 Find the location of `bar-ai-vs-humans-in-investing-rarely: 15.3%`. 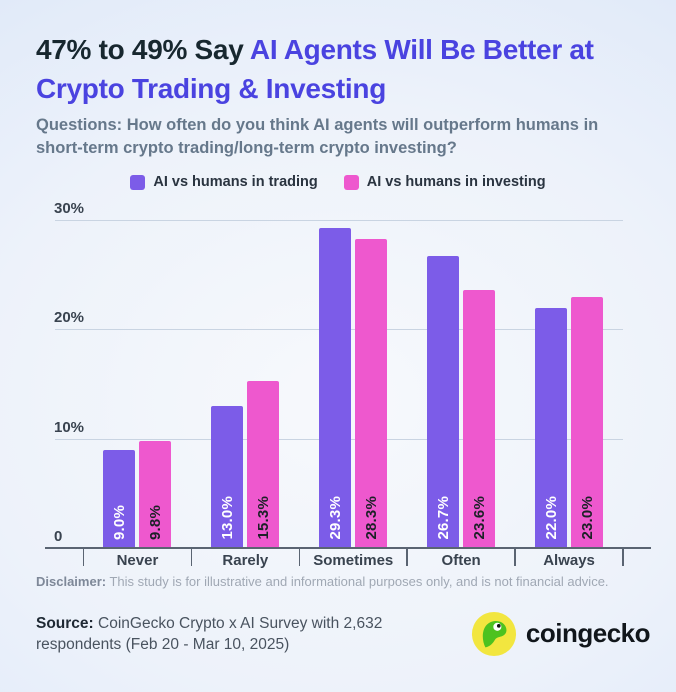

bar-ai-vs-humans-in-investing-rarely: 15.3% is located at coordinates (263, 464).